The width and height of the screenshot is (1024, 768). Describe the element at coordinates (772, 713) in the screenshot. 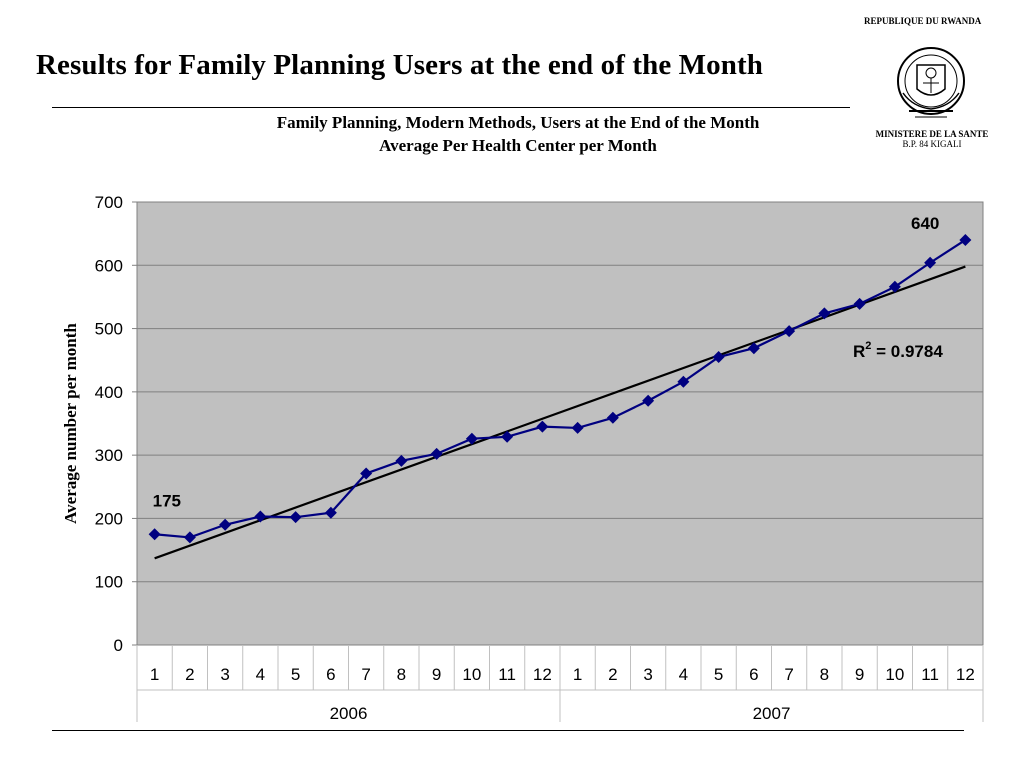

I see `x-year-label: 2007` at that location.